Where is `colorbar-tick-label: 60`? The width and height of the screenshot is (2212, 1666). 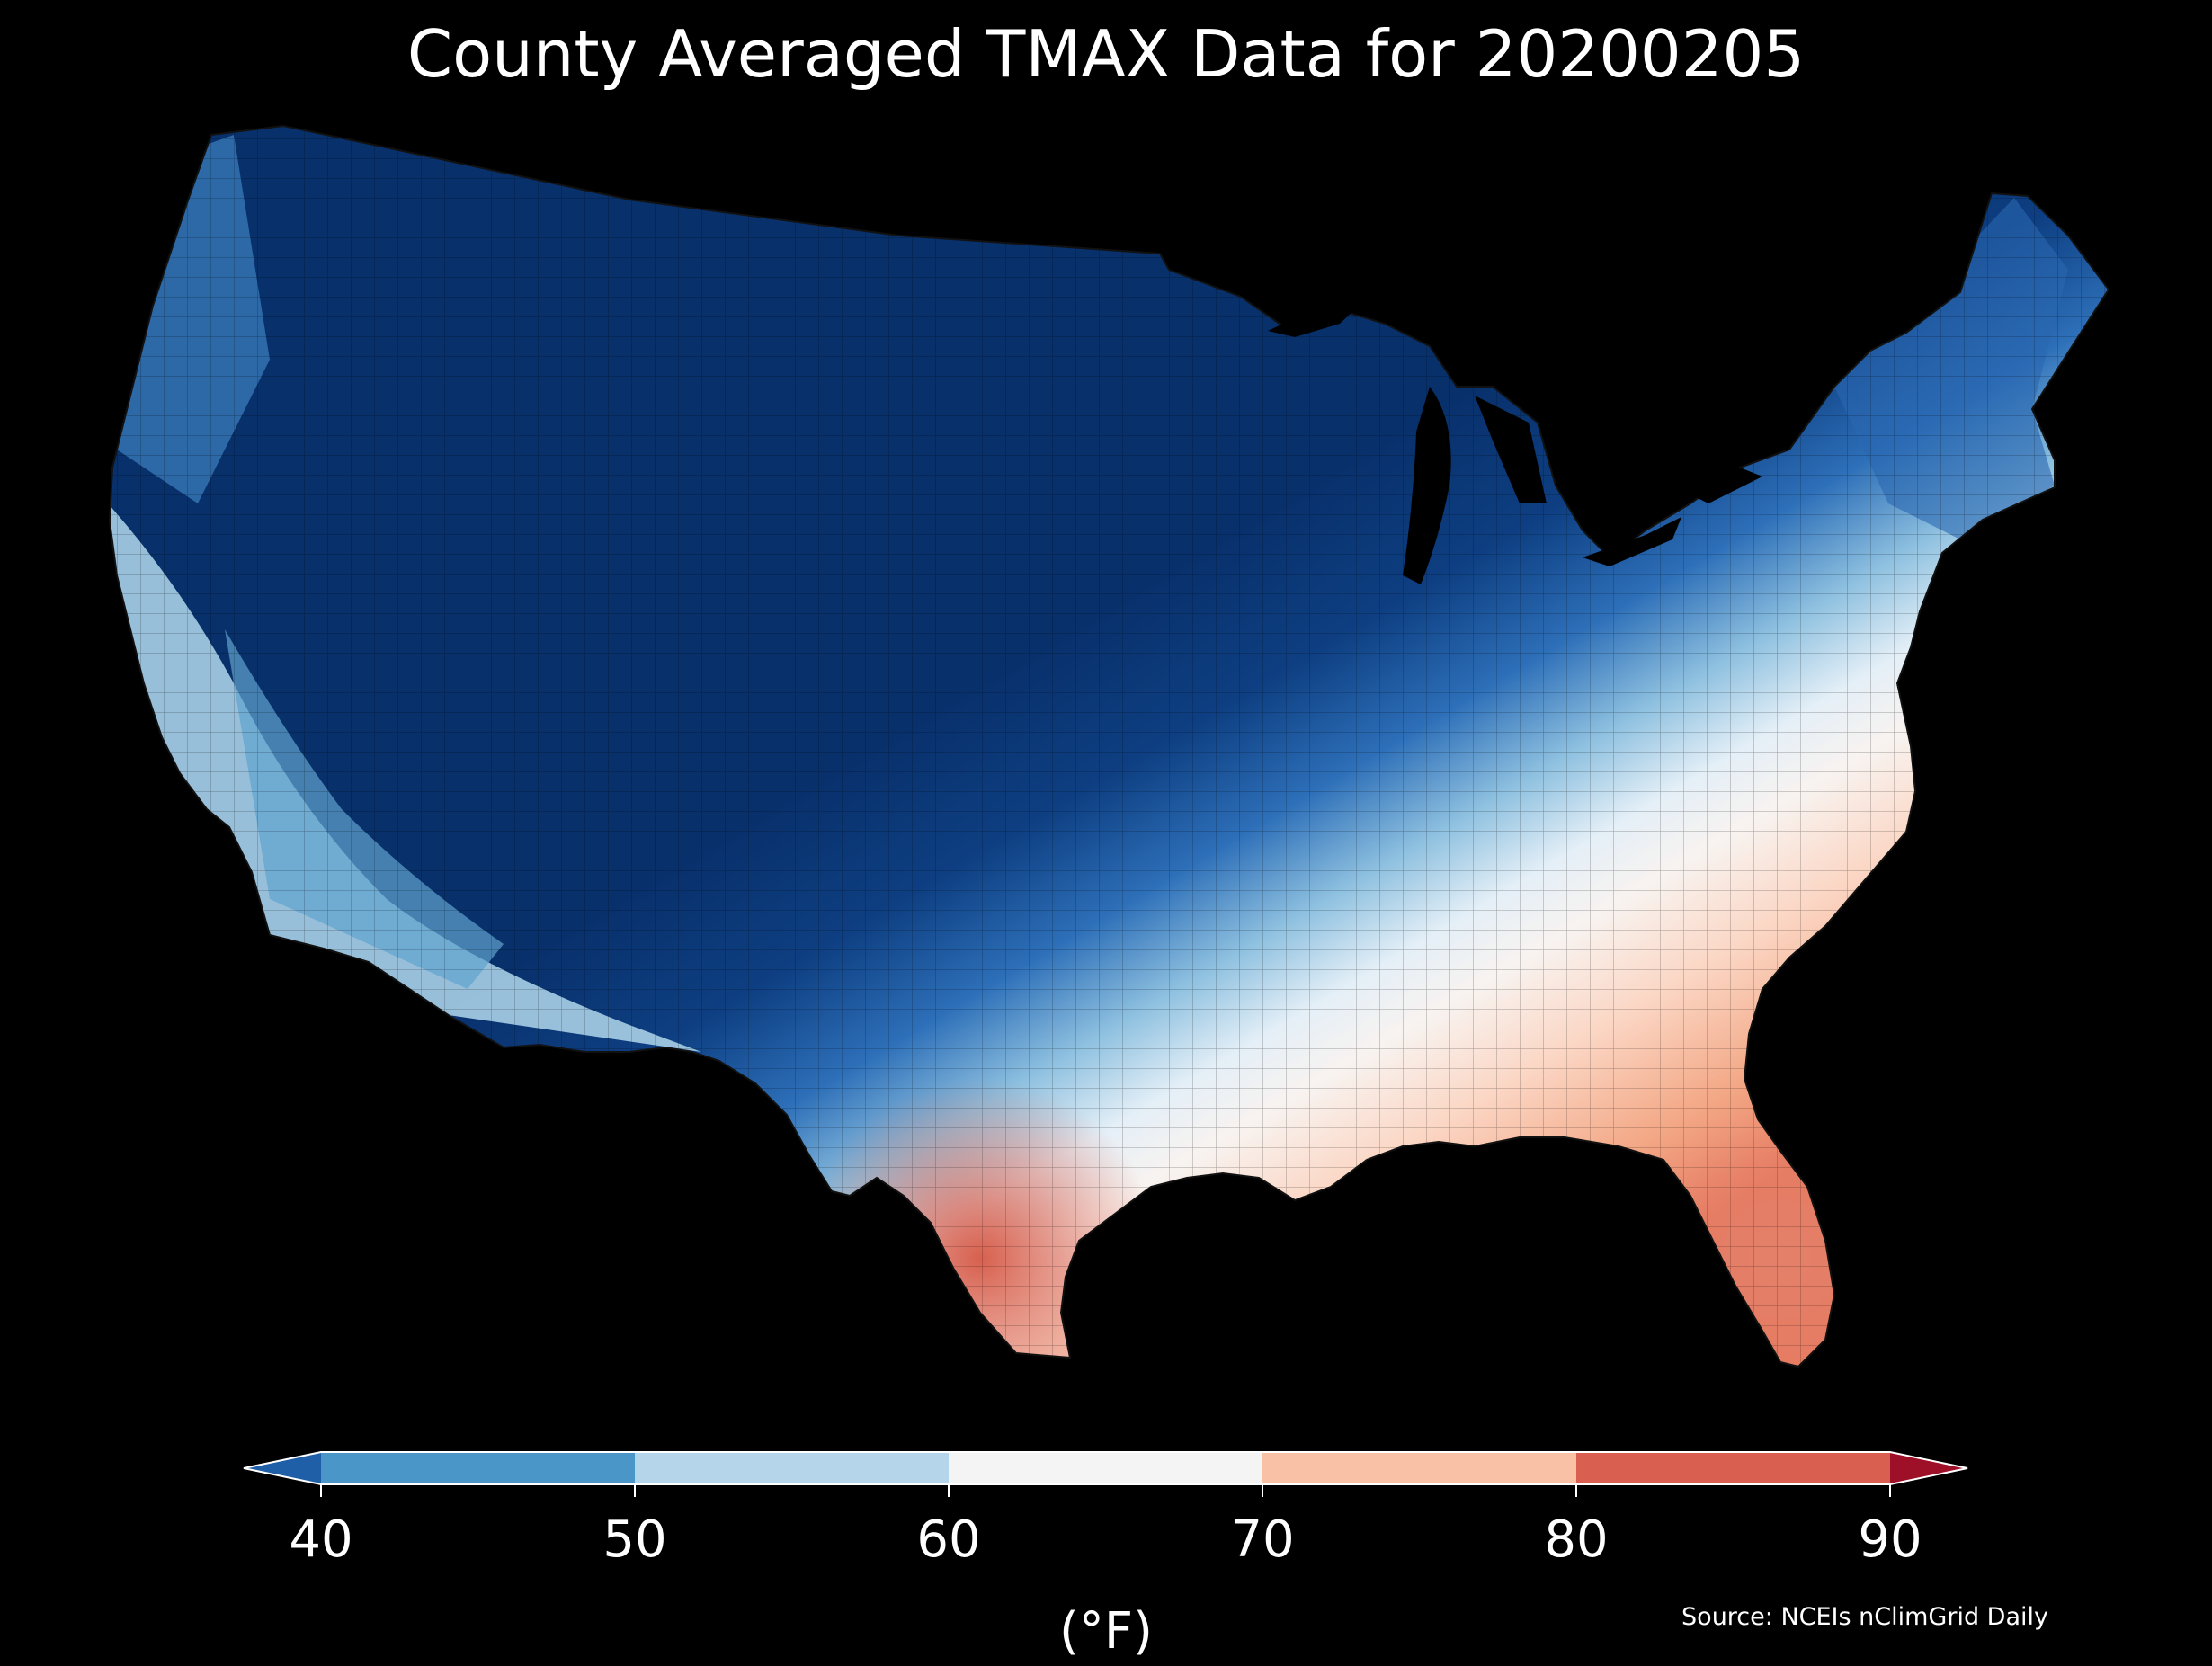
colorbar-tick-label: 60 is located at coordinates (948, 1540).